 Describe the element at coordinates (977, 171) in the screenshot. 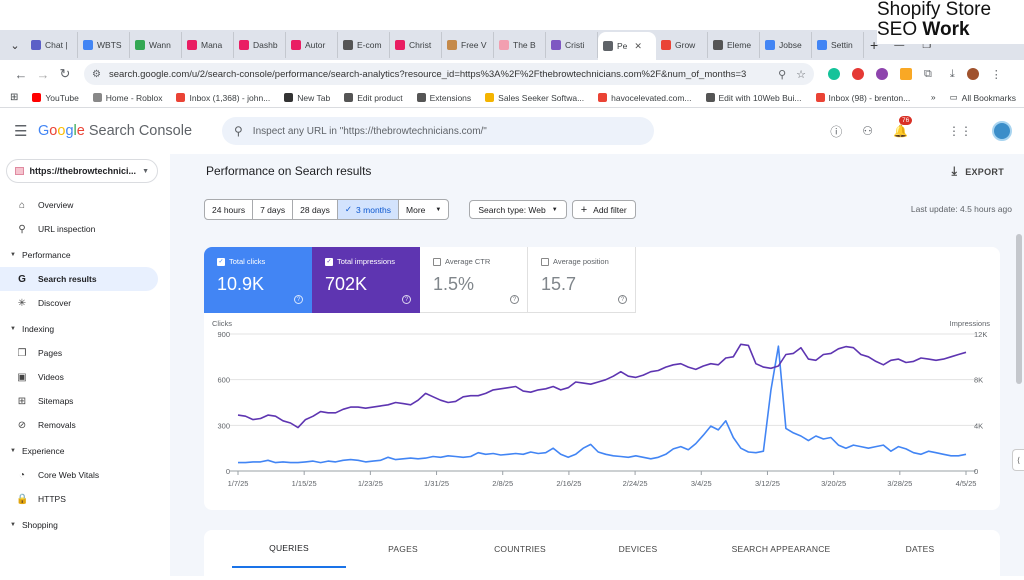

I see `export-button: ⤓ EXPORT` at that location.